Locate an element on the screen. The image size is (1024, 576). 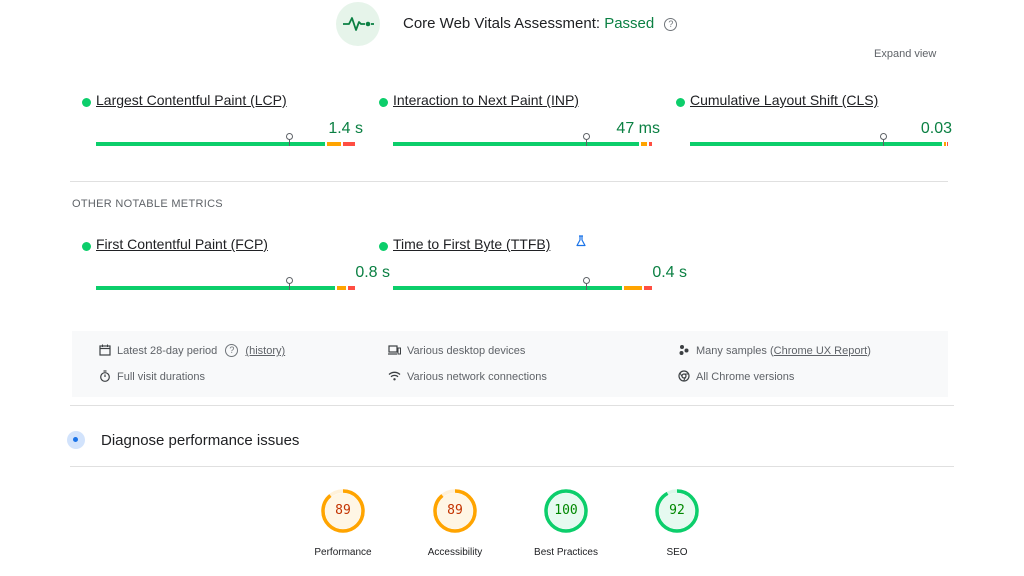
metric-inp: Interaction to Next Paint (INP) 47 ms is located at coordinates (519, 123).